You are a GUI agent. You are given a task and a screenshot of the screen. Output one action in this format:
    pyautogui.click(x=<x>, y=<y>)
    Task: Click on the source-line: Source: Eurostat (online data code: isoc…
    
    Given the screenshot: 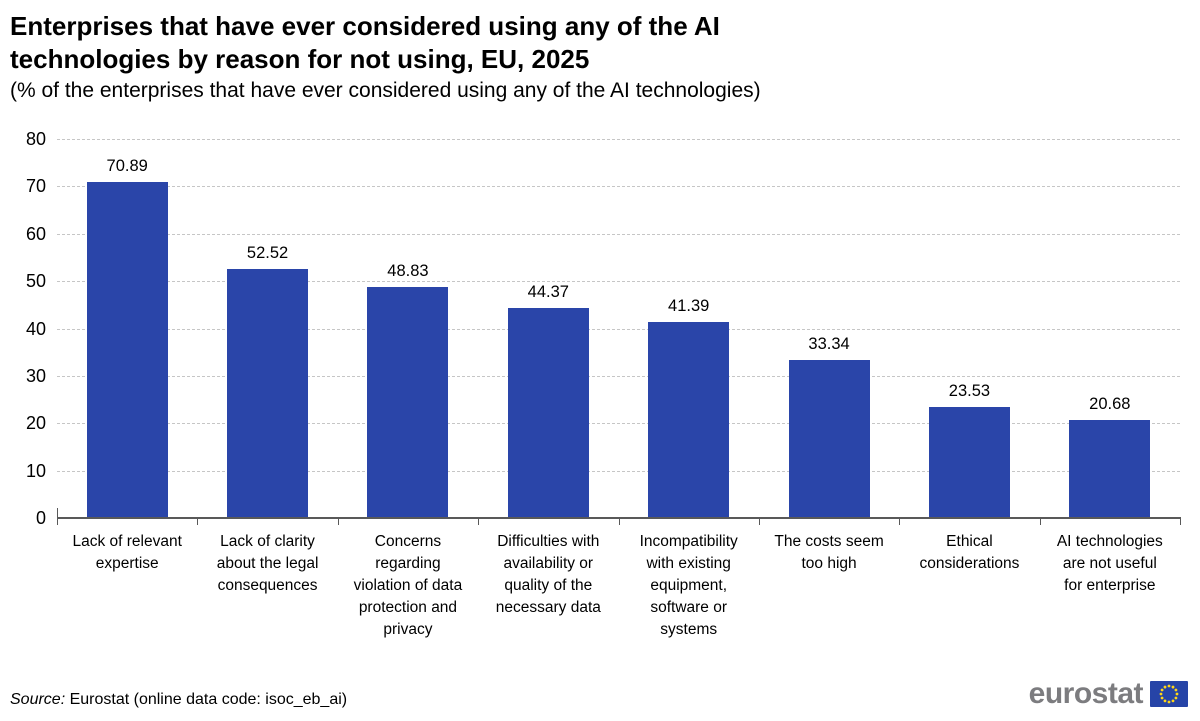 What is the action you would take?
    pyautogui.click(x=178, y=700)
    